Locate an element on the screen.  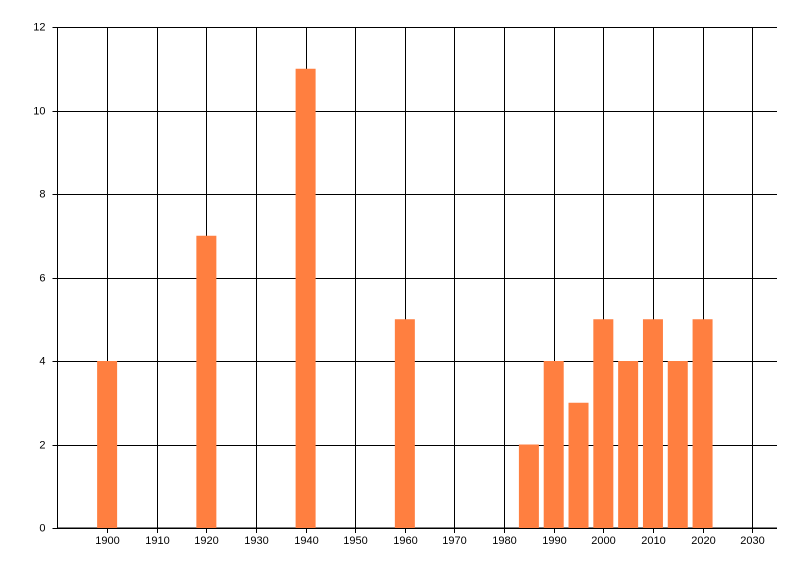
x-tick-label: 1930 is located at coordinates (256, 541).